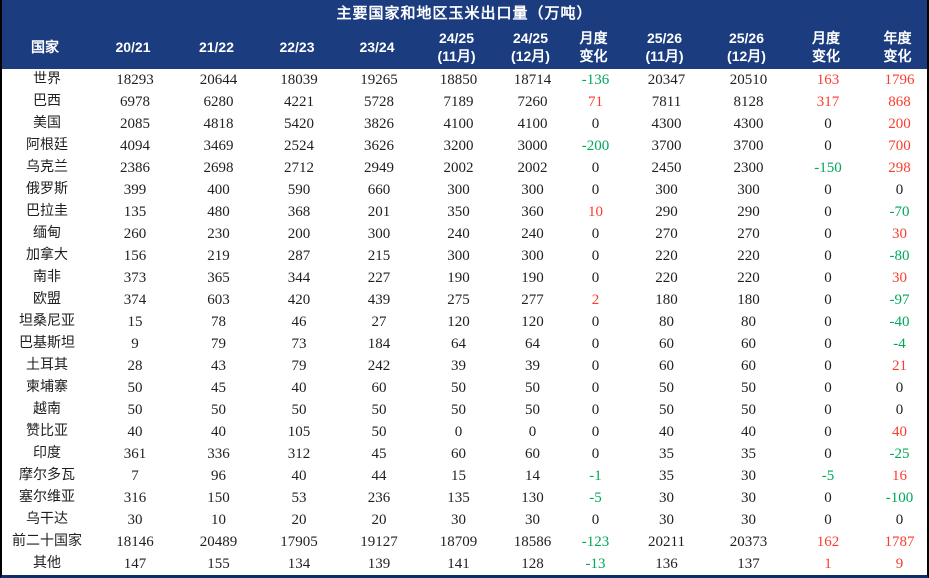 This screenshot has width=929, height=578. What do you see at coordinates (379, 498) in the screenshot?
I see `value-cell: 236` at bounding box center [379, 498].